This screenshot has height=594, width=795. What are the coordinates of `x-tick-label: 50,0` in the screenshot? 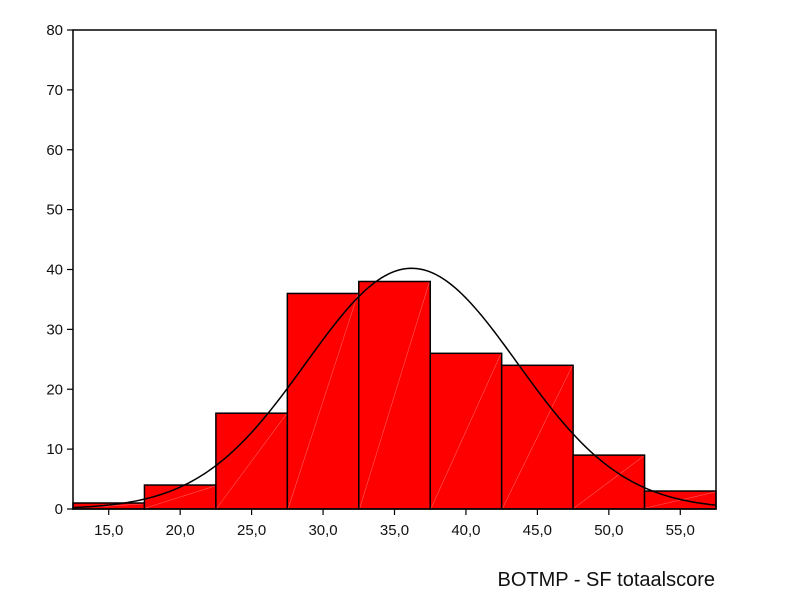 It's located at (608, 530).